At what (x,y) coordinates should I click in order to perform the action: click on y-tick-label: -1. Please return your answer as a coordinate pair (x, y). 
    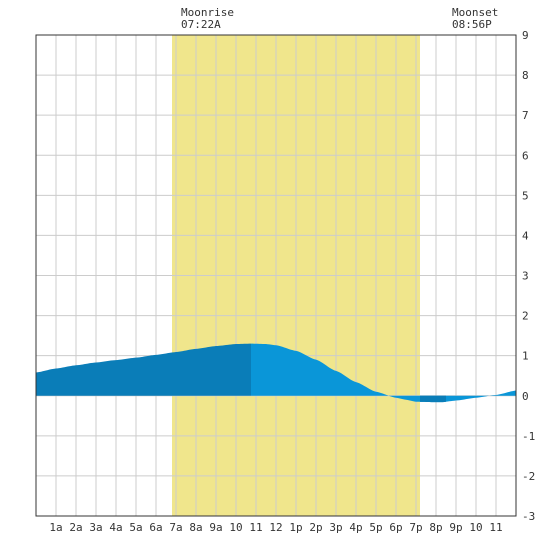
    Looking at the image, I should click on (528, 436).